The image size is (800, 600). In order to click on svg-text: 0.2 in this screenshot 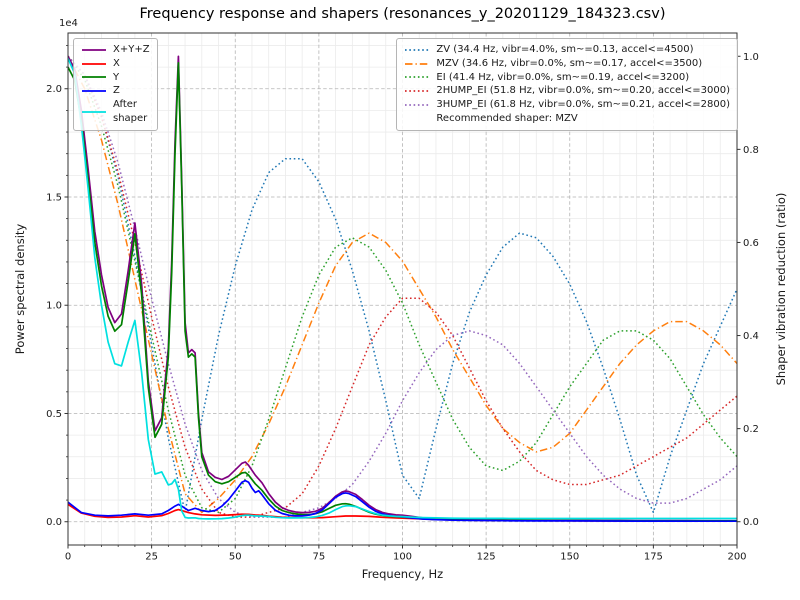, I will do `click(751, 429)`.